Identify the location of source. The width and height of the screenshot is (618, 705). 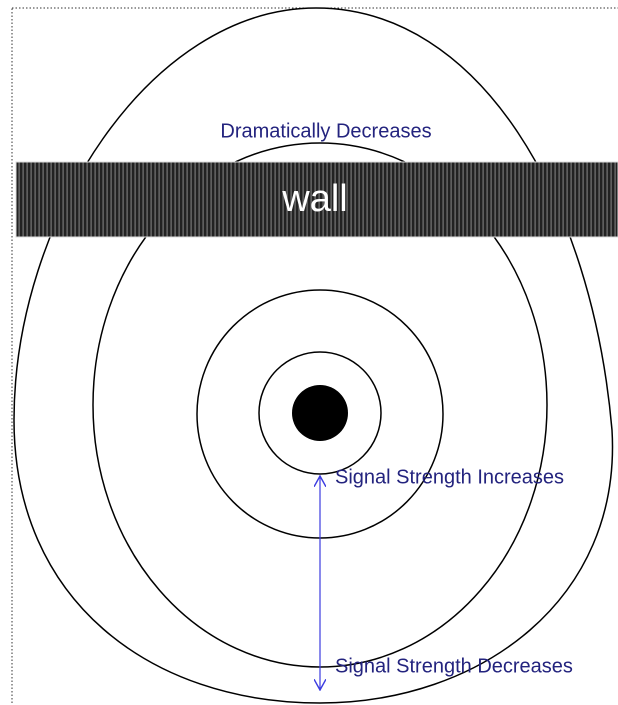
(320, 413).